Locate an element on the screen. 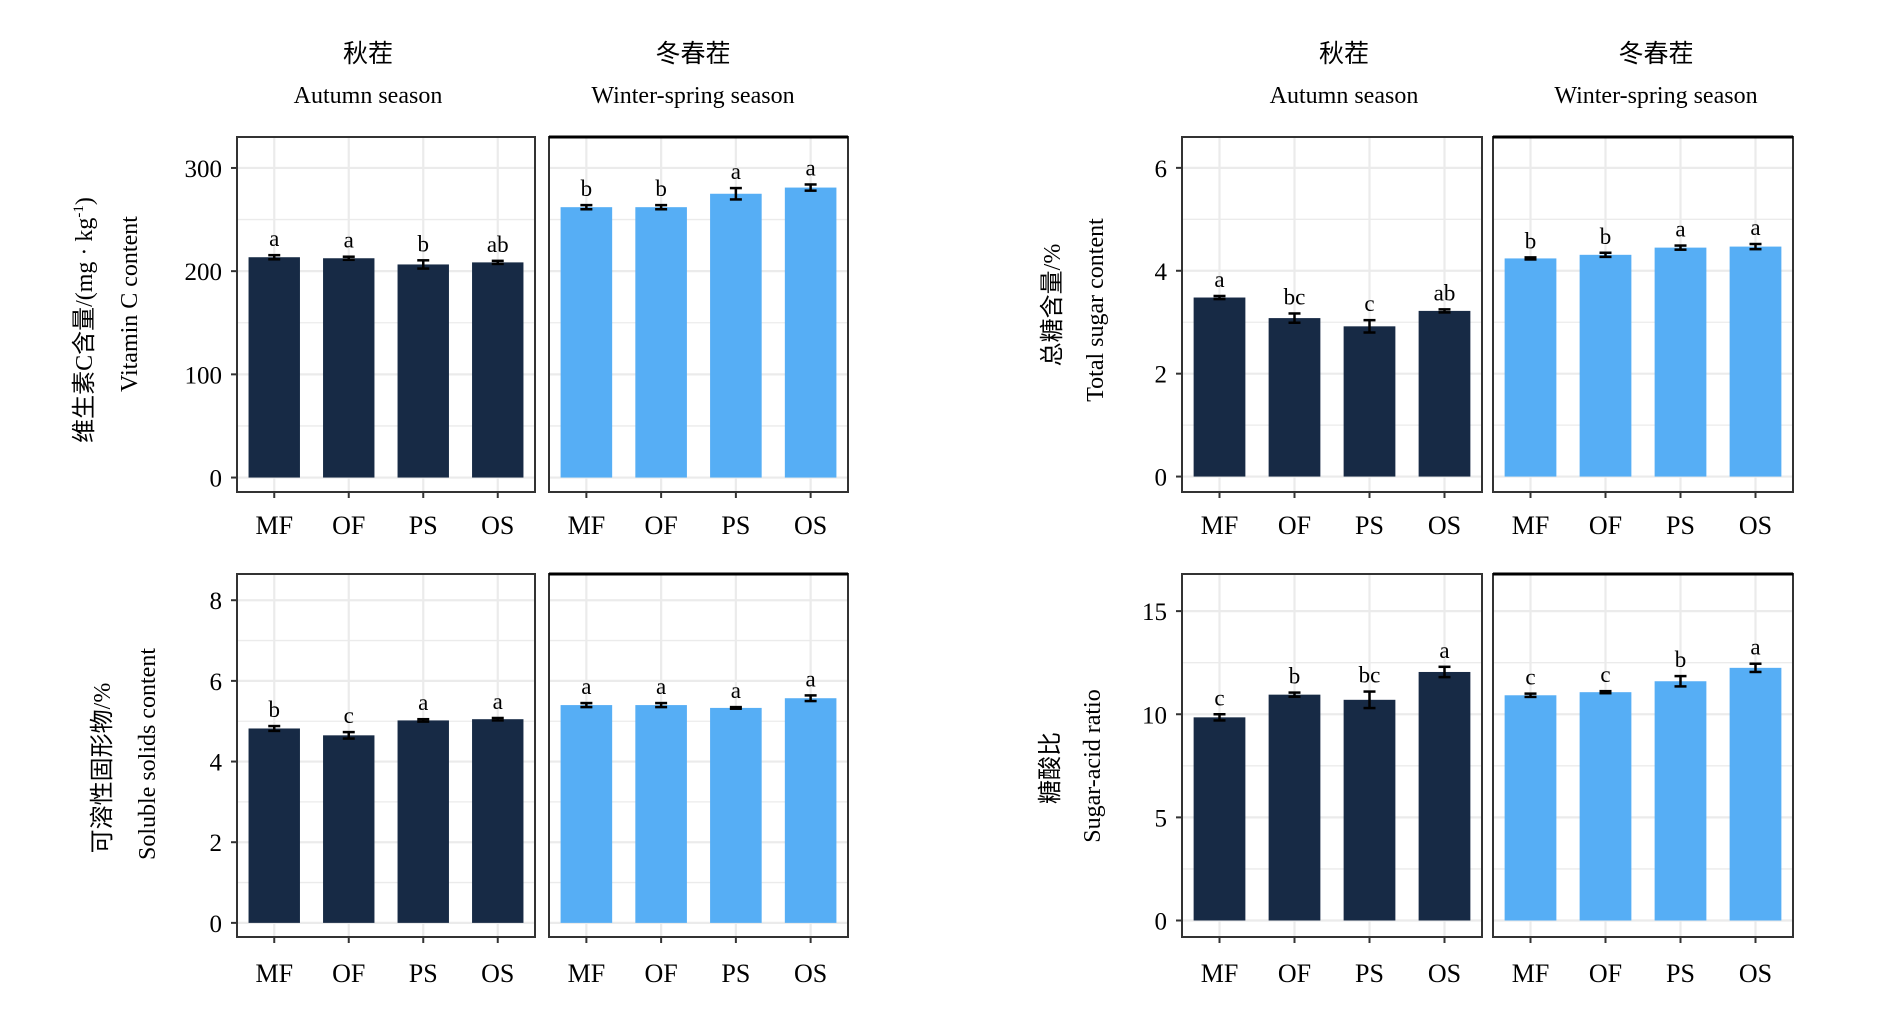 The height and width of the screenshot is (1011, 1890). significance-letter: ab is located at coordinates (498, 244).